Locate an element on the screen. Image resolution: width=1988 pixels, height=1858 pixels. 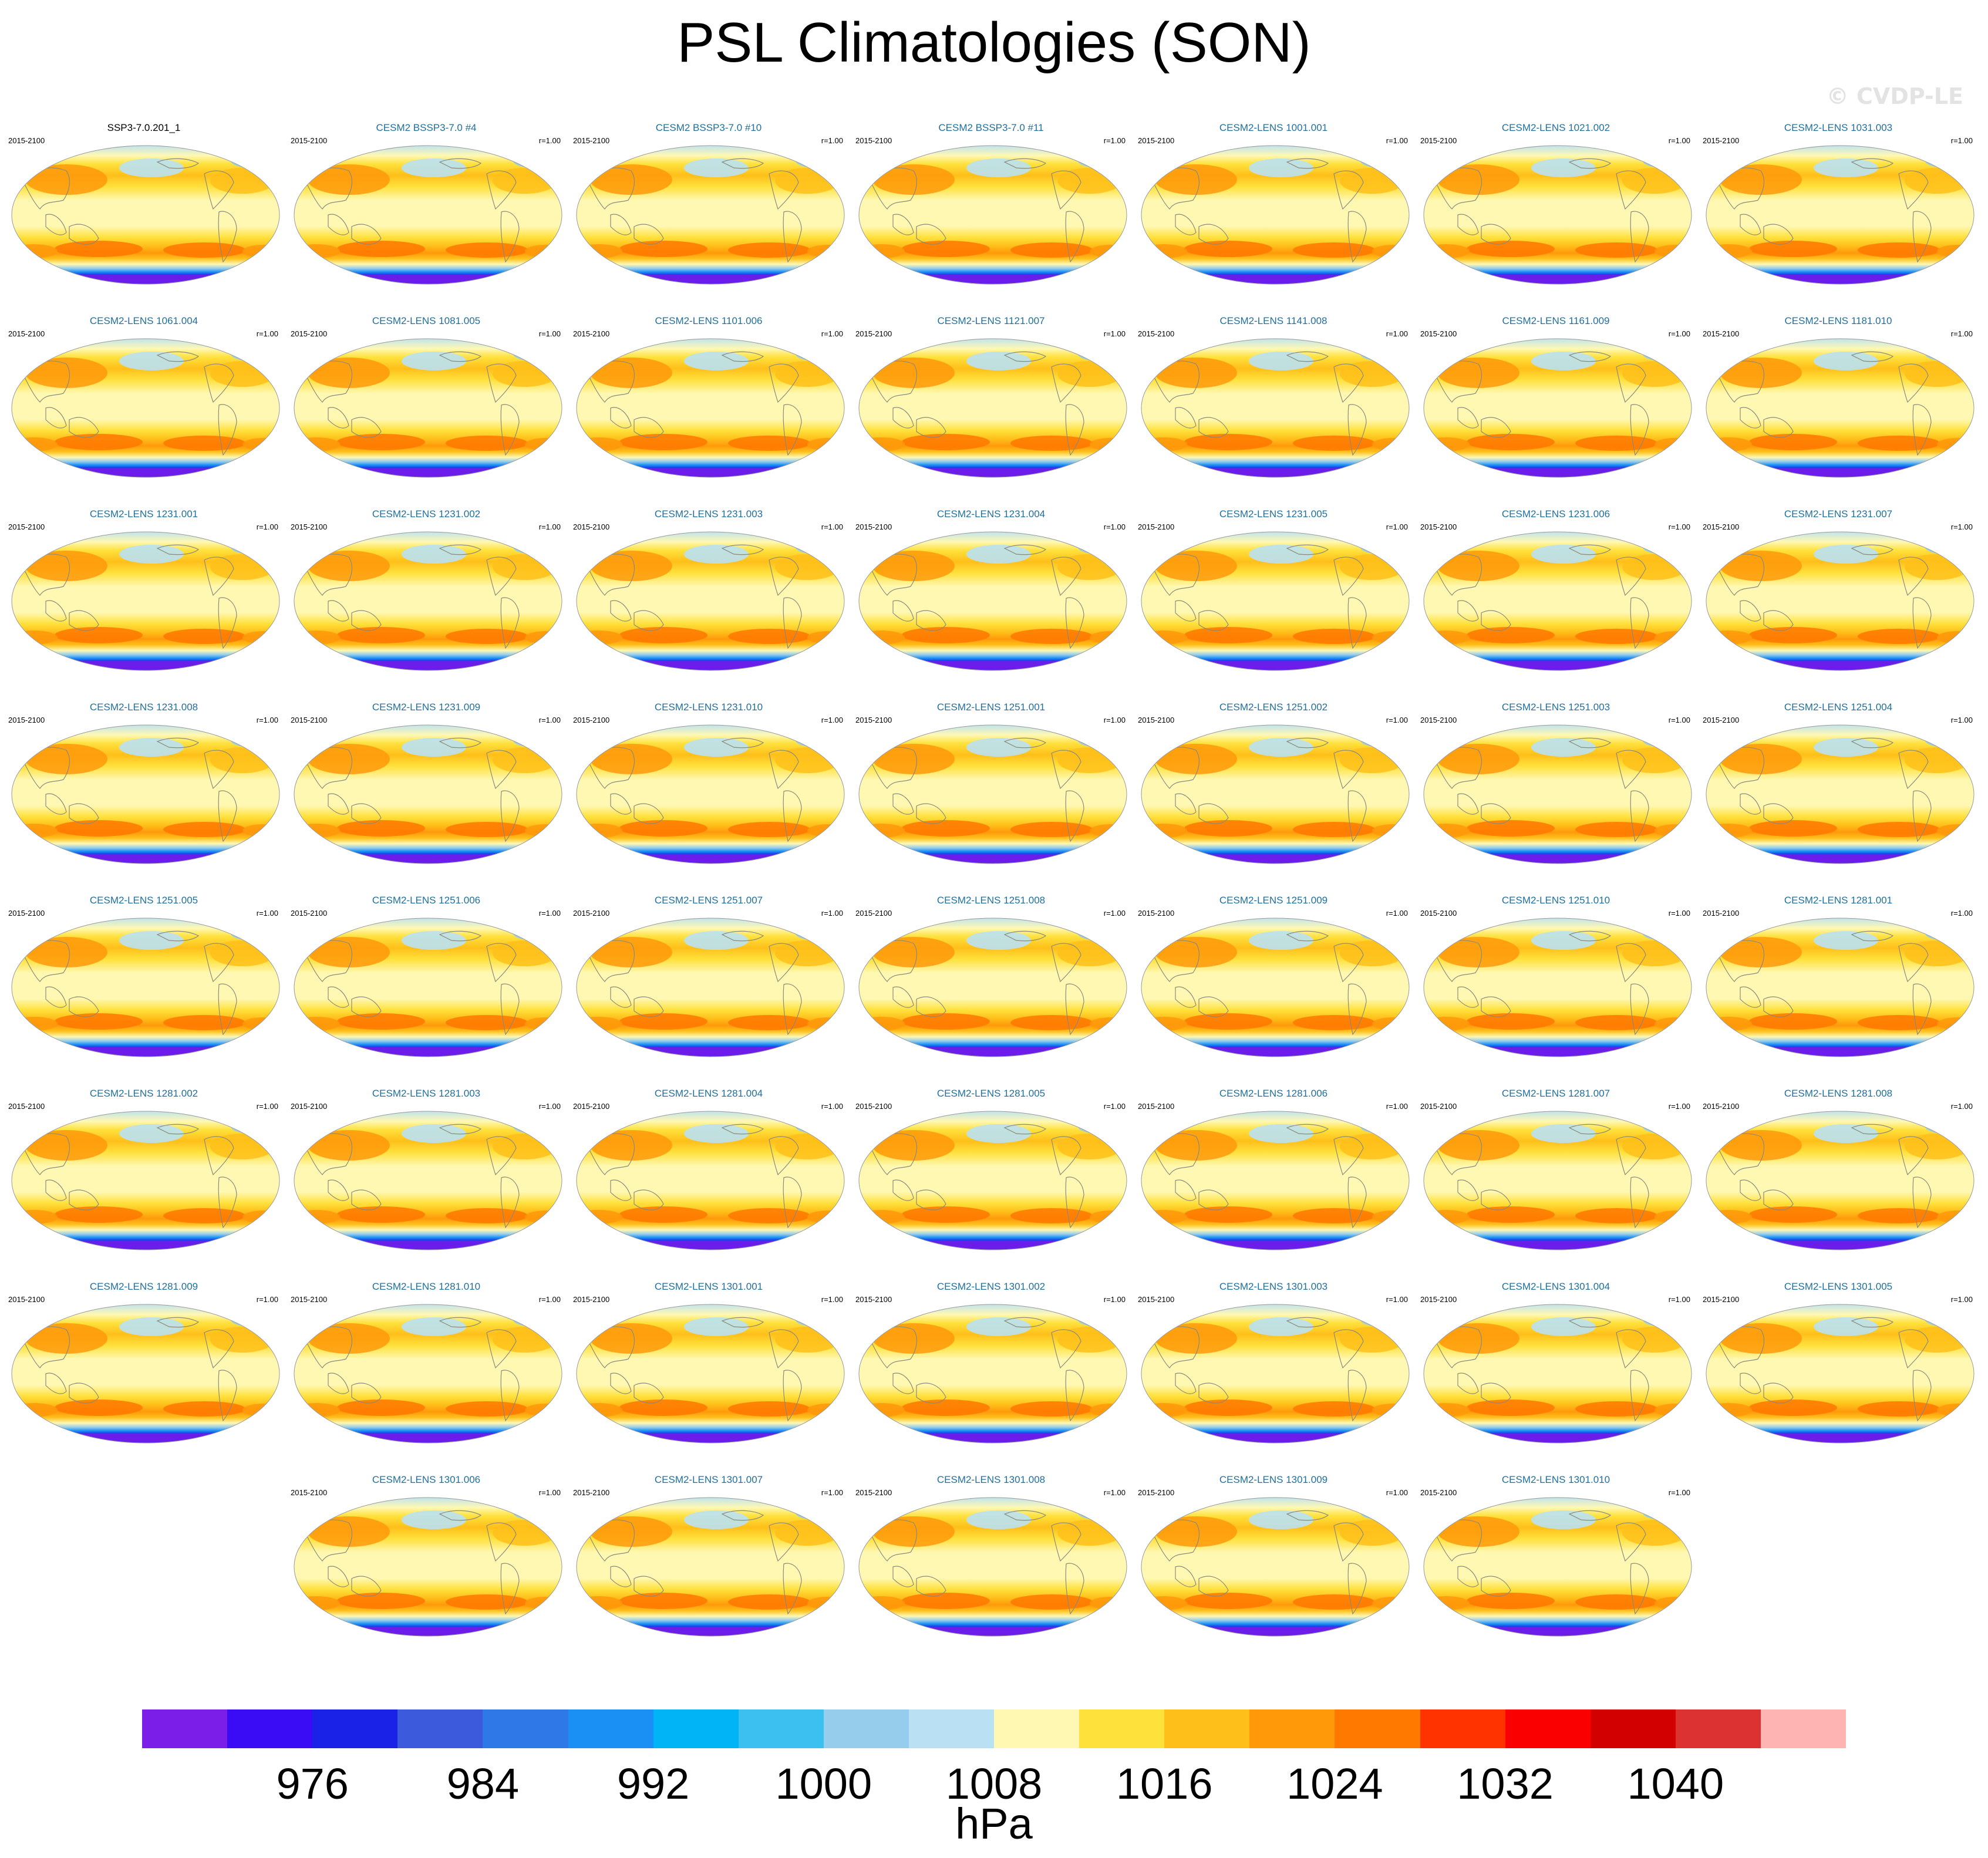
map-panel: CESM2-LENS 1251.008 2015-2100 r=1.00 is located at coordinates (991, 988).